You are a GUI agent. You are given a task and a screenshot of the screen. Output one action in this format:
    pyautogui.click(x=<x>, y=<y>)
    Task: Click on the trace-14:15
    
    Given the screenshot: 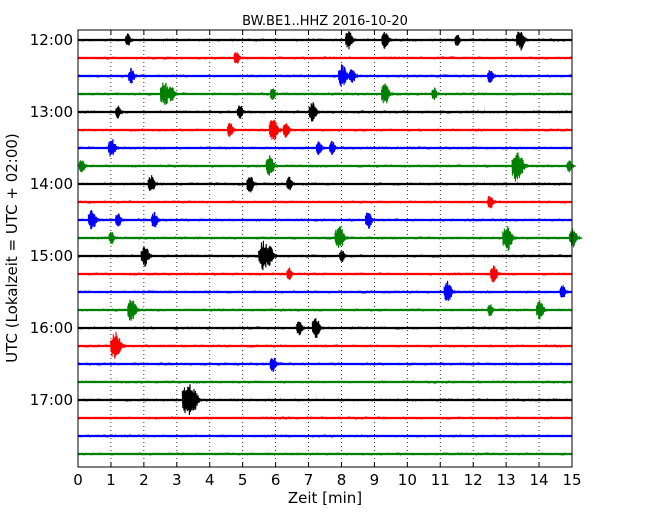 What is the action you would take?
    pyautogui.click(x=324, y=202)
    